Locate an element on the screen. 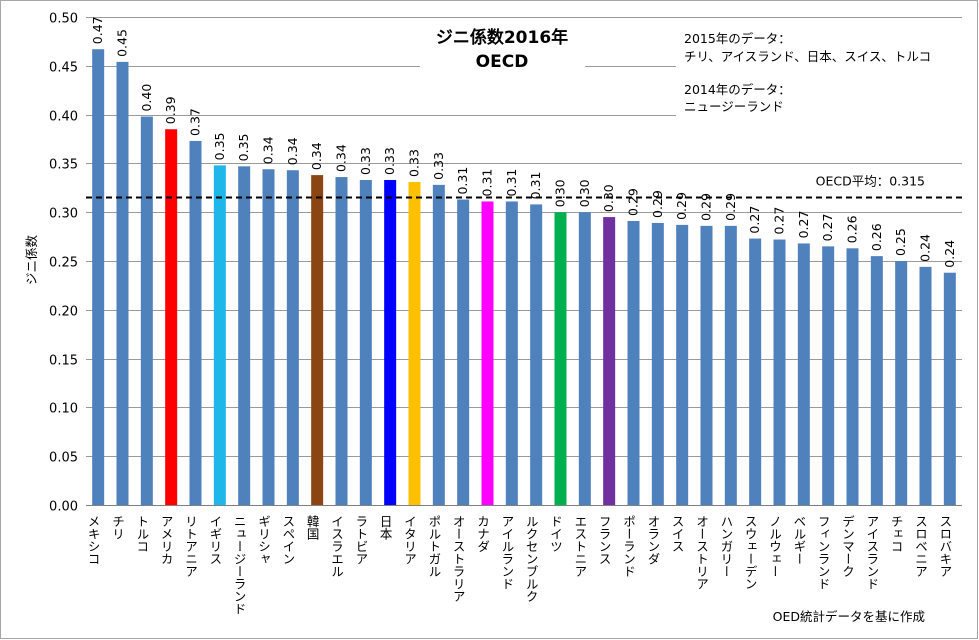  category-label: イギリス is located at coordinates (214, 540).